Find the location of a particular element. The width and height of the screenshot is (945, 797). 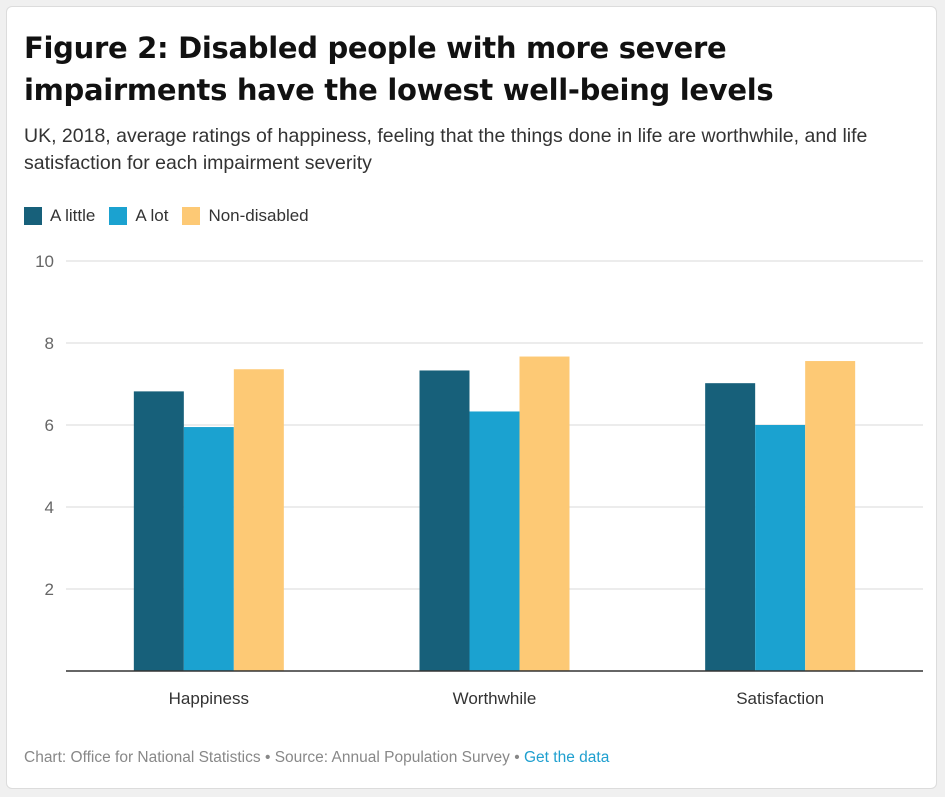

source-text: Source: Annual Population Survey is located at coordinates (392, 757).